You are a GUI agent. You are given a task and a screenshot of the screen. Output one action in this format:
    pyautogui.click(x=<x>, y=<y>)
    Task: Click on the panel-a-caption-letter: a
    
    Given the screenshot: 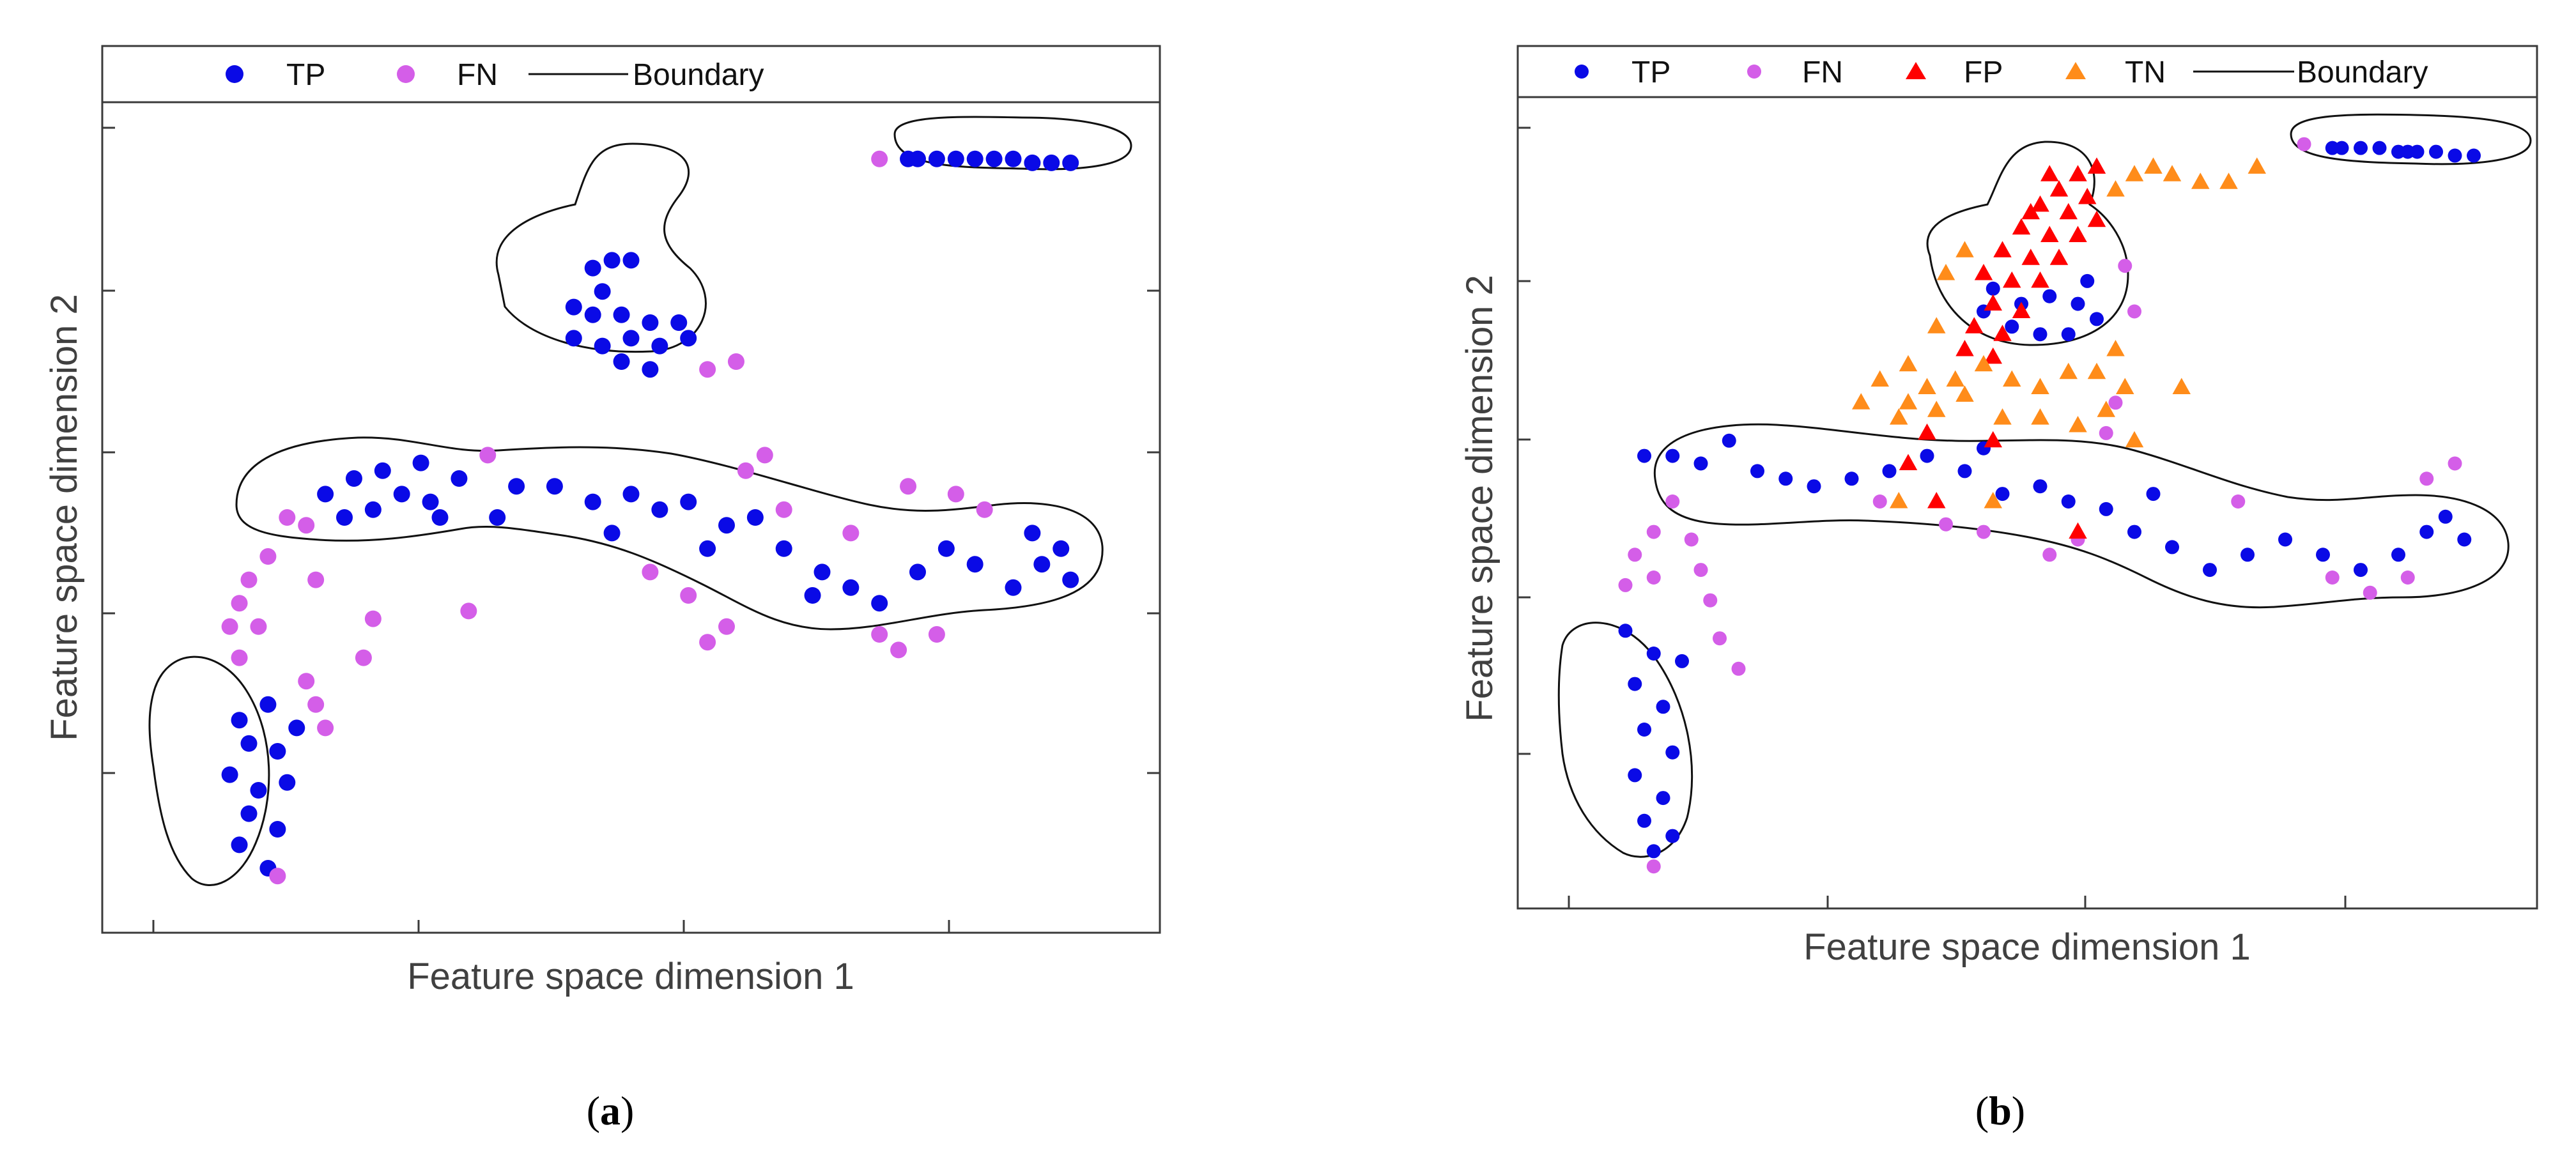 What is the action you would take?
    pyautogui.click(x=610, y=1110)
    